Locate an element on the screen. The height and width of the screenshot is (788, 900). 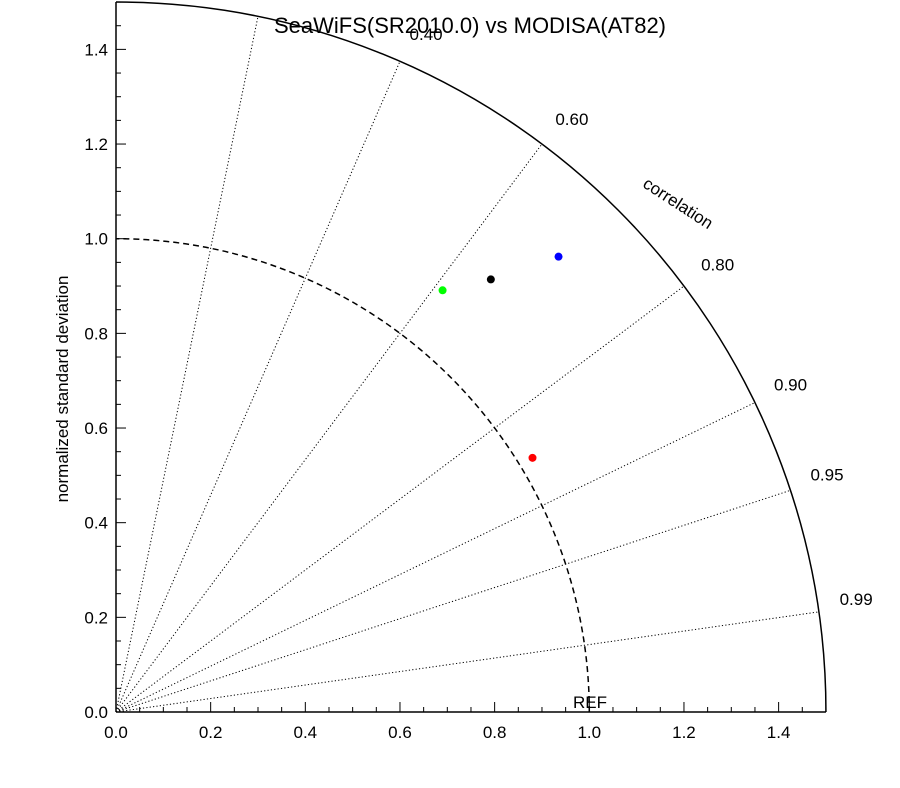
y-axis-label: normalized standard deviation is located at coordinates (62, 389).